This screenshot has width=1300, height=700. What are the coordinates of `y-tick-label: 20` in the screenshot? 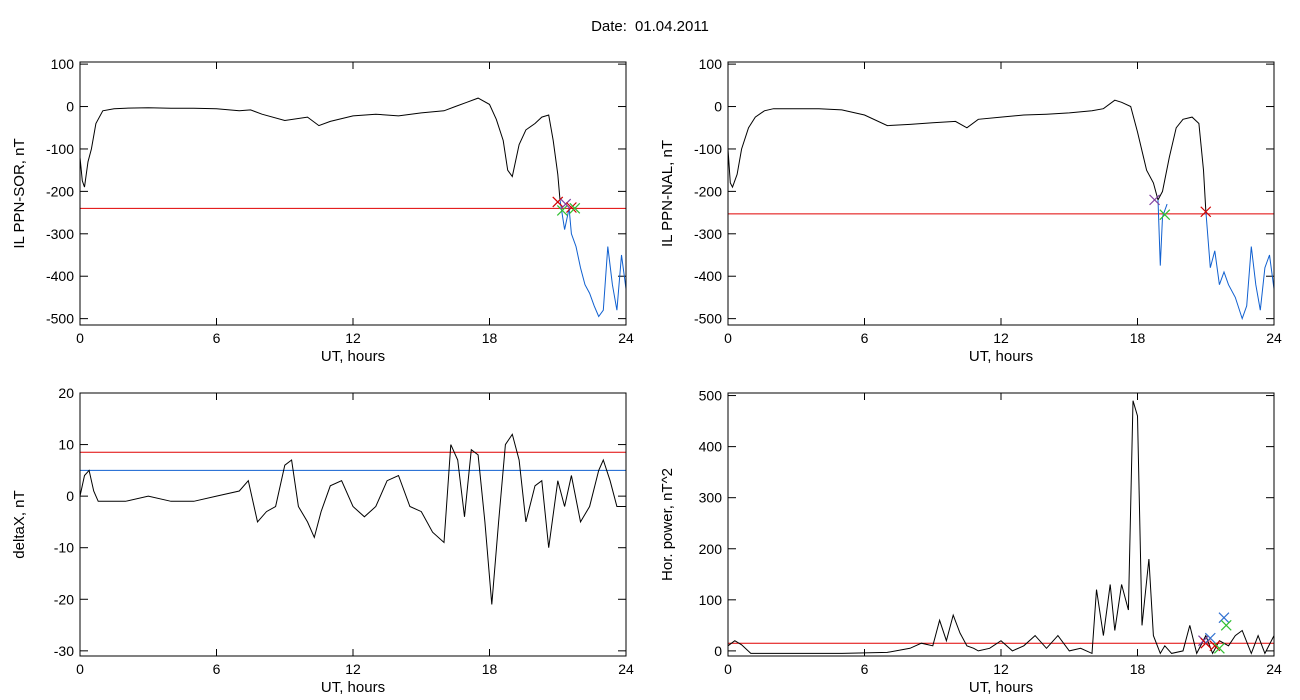 It's located at (66, 393).